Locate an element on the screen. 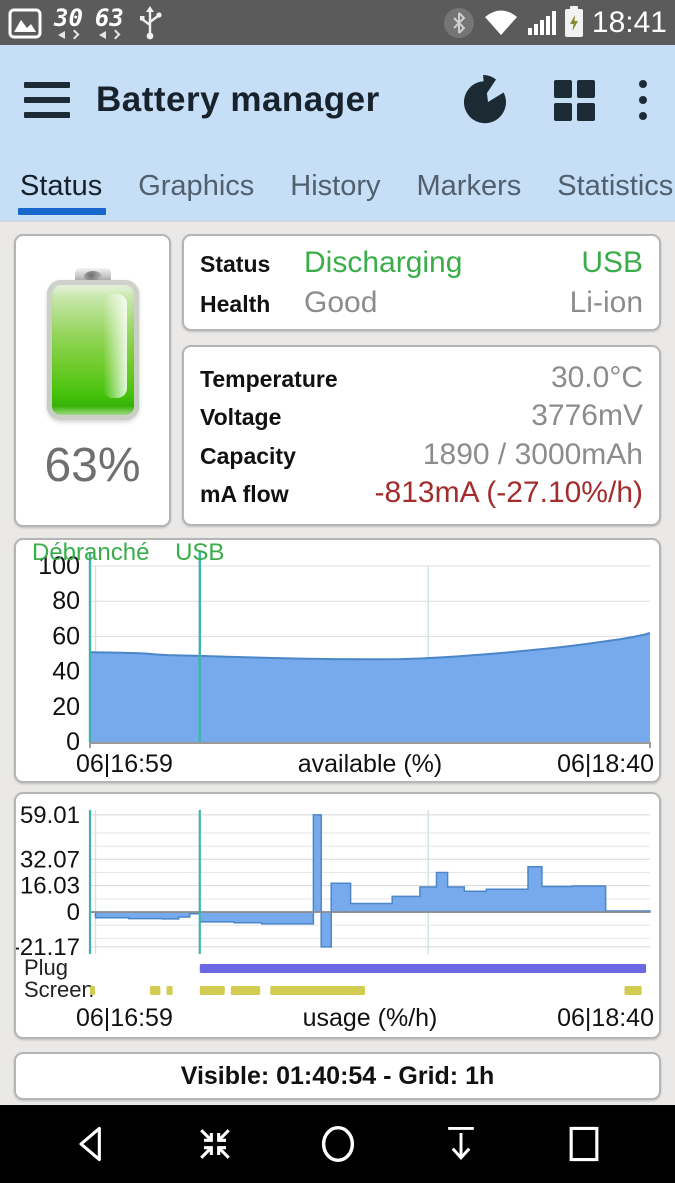  percent-mark-icon is located at coordinates (115, 34).